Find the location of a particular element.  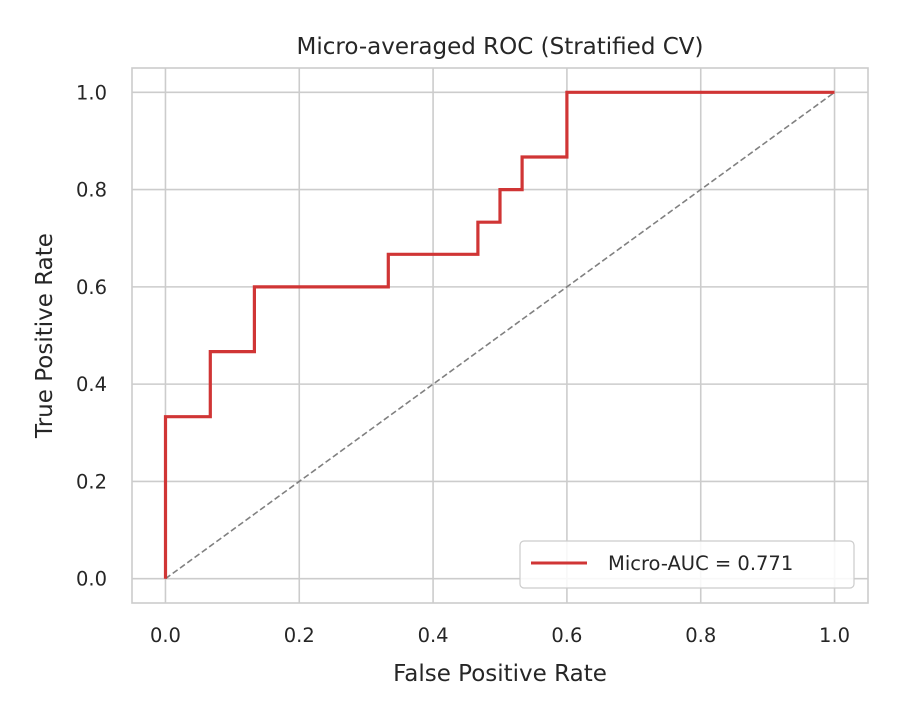

y-tick-label: 0.4 is located at coordinates (91, 384).